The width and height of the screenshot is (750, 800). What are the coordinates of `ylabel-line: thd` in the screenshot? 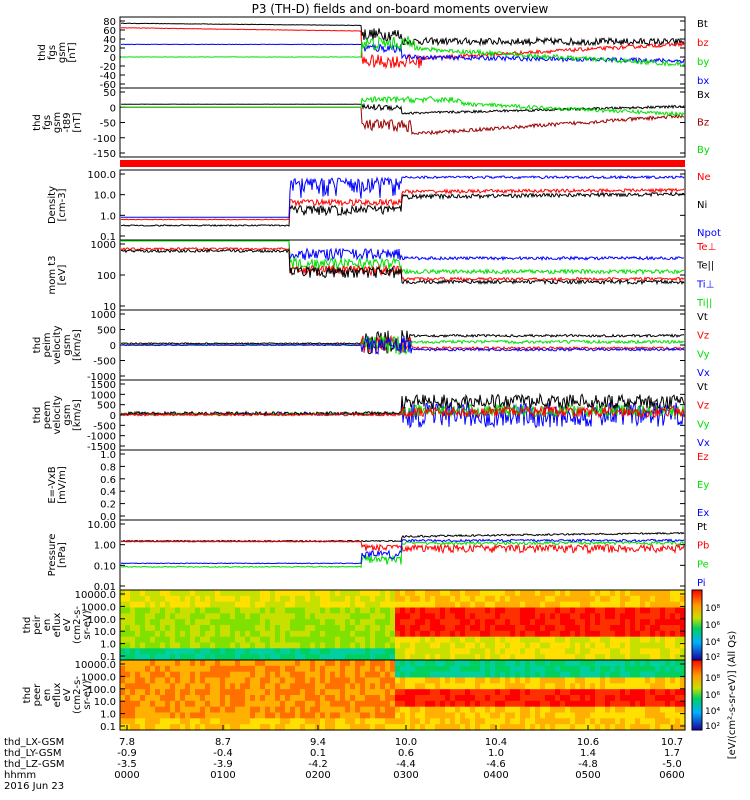 It's located at (37, 415).